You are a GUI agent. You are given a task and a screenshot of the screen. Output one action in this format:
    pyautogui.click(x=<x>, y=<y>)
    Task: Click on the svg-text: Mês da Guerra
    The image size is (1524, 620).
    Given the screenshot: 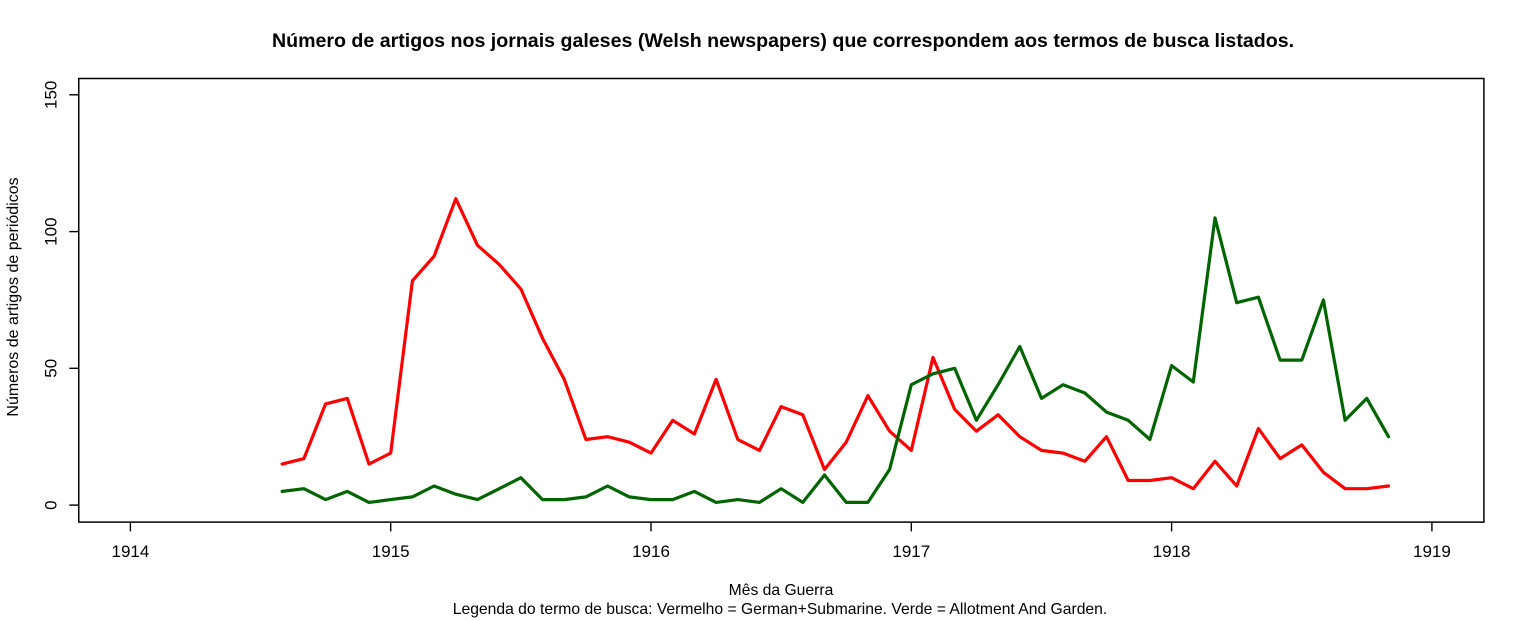 What is the action you would take?
    pyautogui.click(x=781, y=590)
    